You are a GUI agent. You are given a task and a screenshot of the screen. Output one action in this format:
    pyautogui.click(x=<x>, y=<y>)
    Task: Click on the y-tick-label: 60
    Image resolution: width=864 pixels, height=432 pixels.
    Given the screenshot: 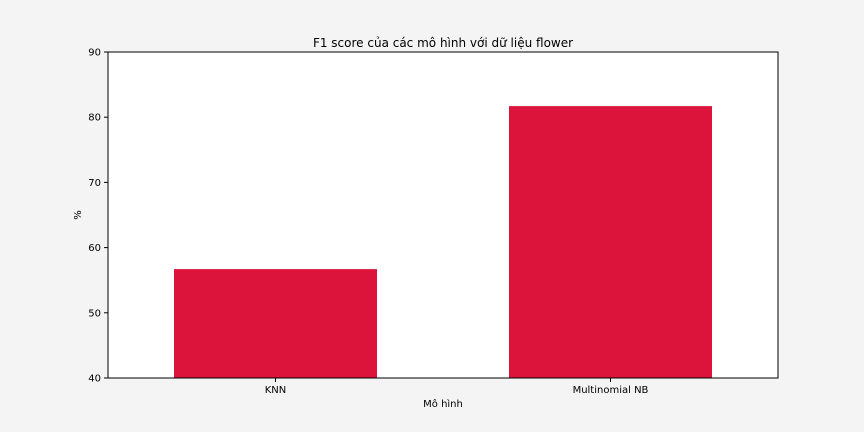 What is the action you would take?
    pyautogui.click(x=94, y=248)
    